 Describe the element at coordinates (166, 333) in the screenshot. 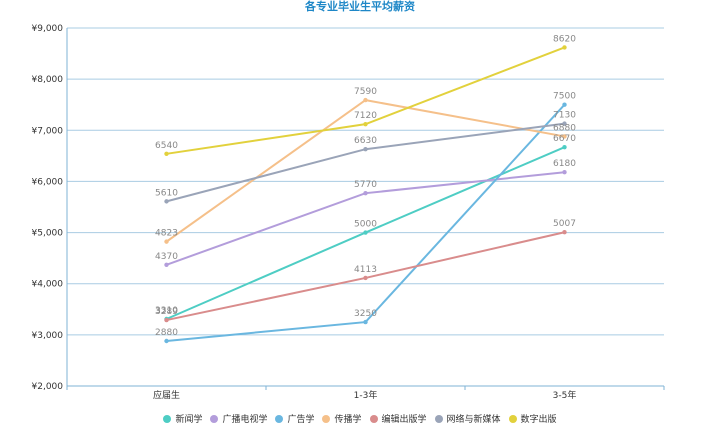

I see `data-label: 2880` at that location.